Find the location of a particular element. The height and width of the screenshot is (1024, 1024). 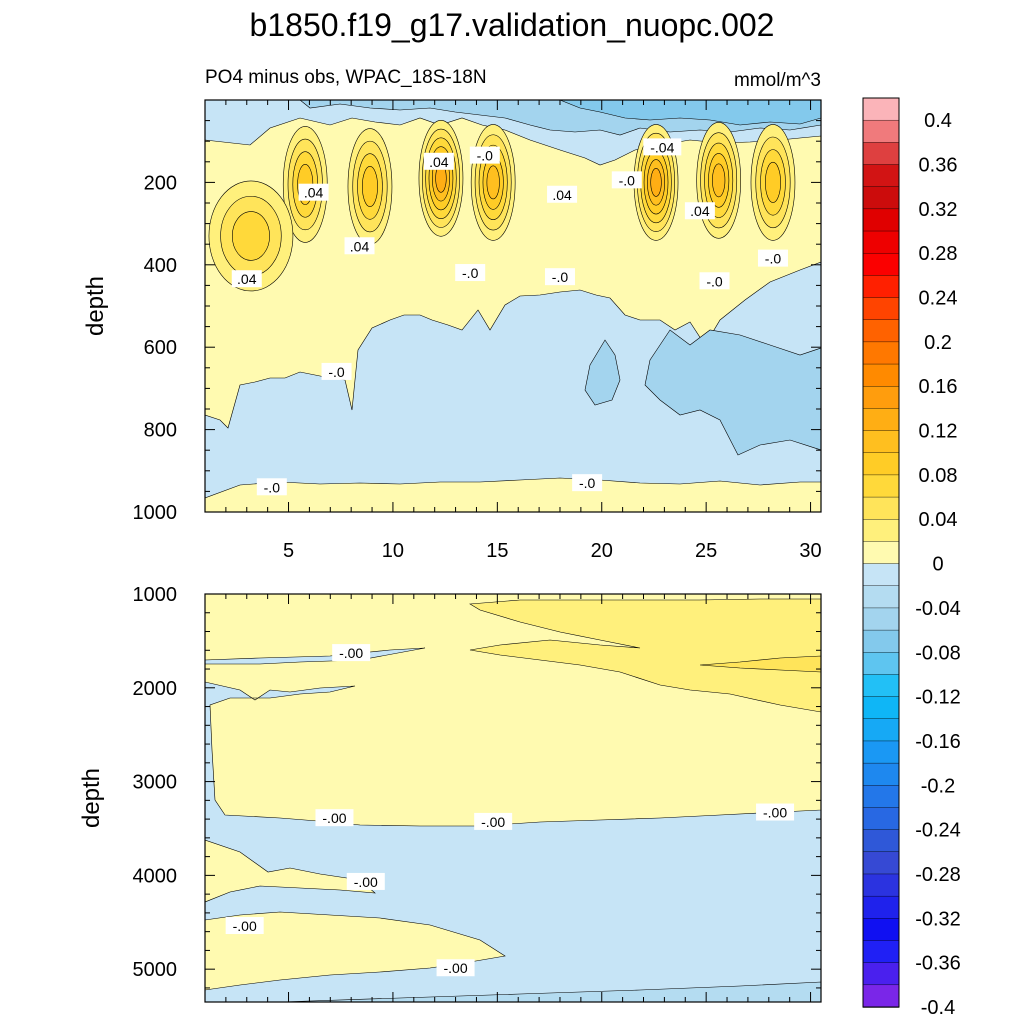

chart-title: b1850.f19_g17.validation_nuopc.002 is located at coordinates (512, 25).